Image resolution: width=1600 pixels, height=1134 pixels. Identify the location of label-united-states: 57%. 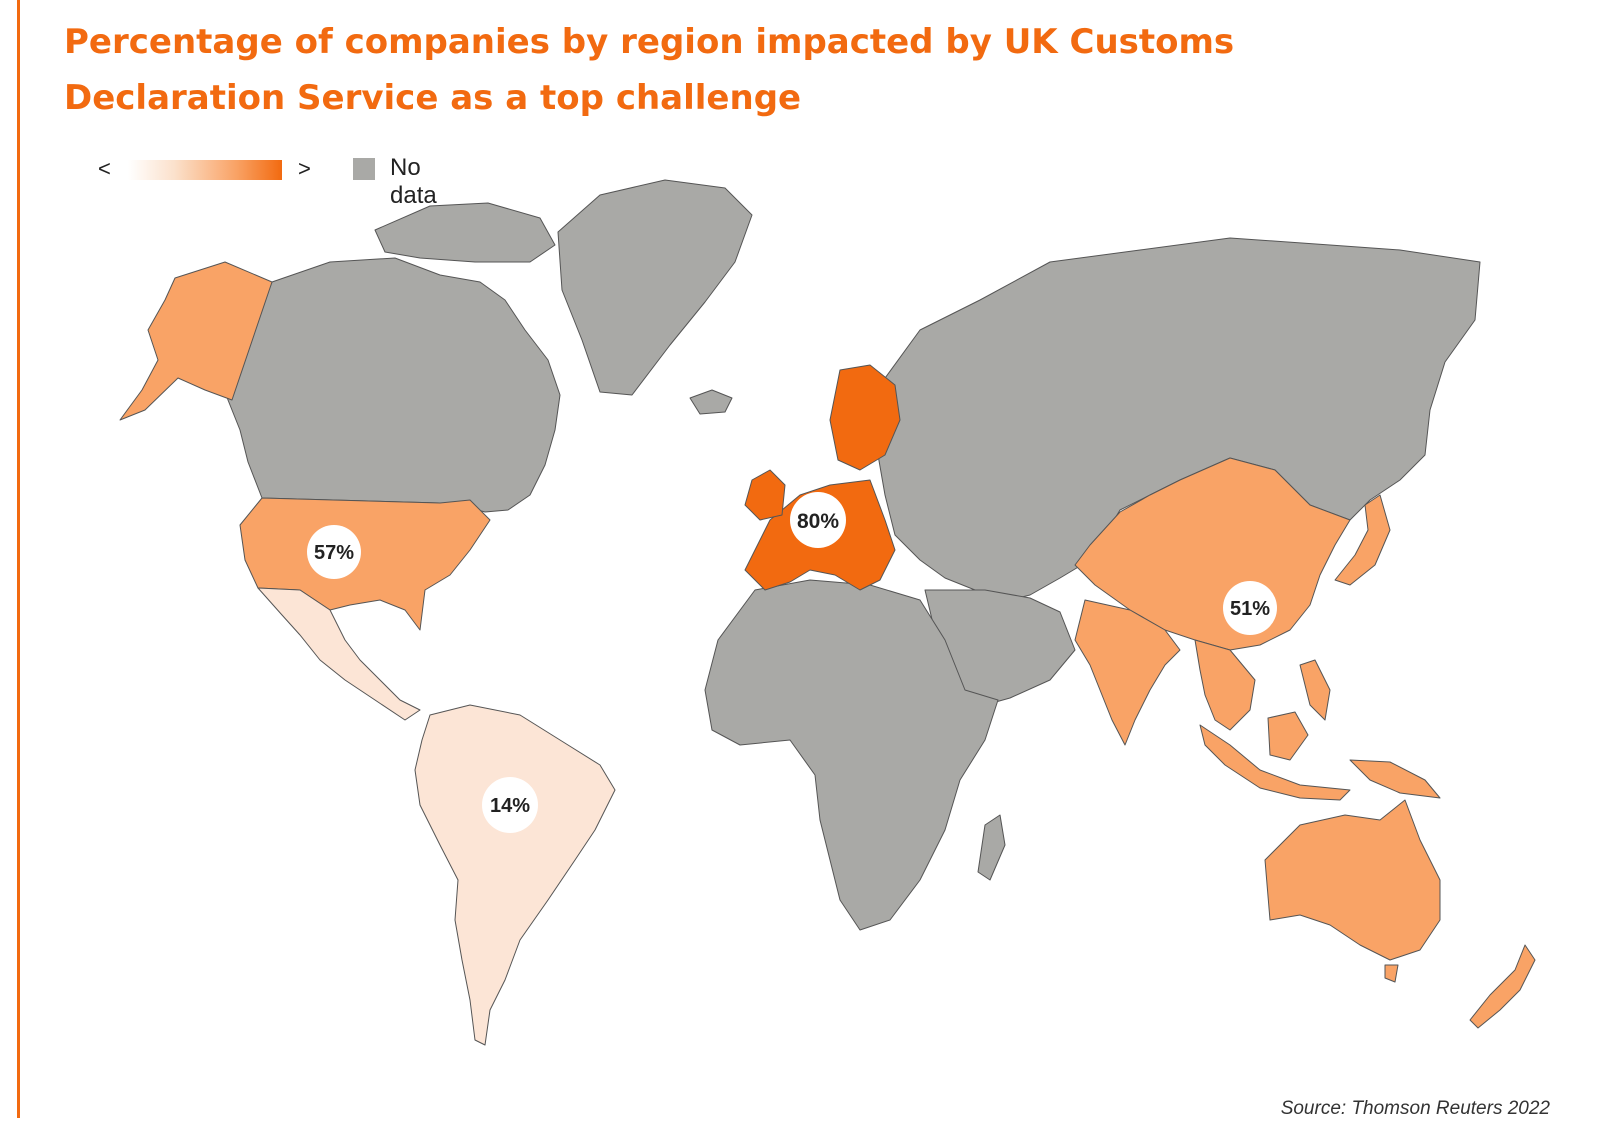
(334, 552).